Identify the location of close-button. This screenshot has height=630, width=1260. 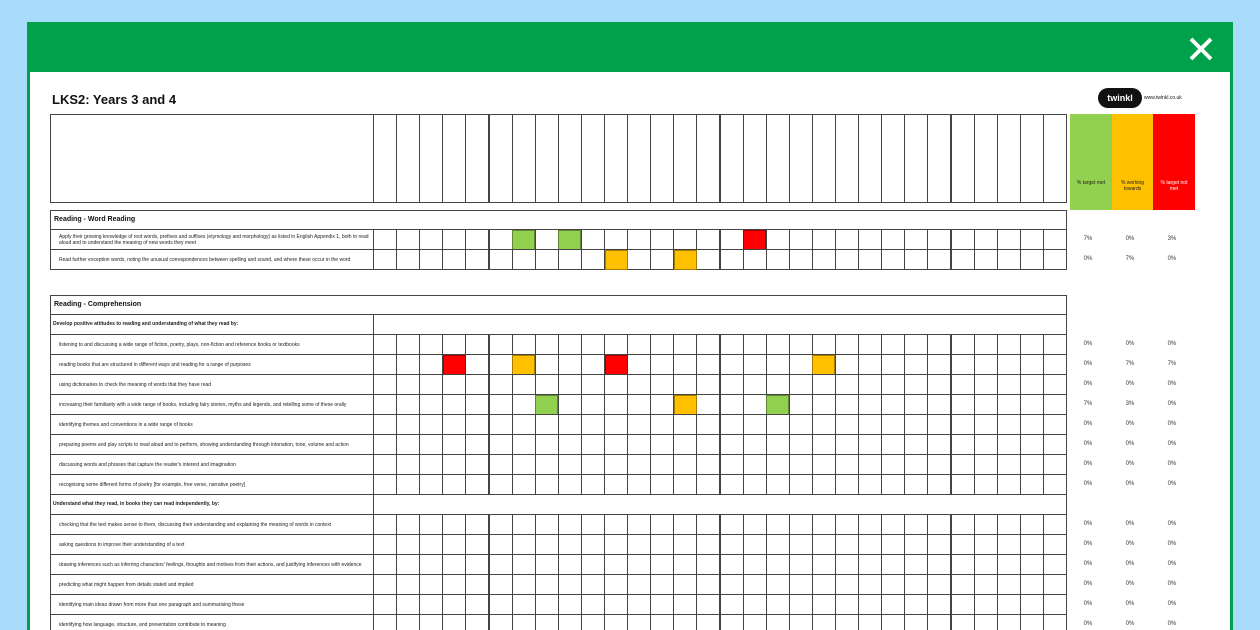
(1201, 49).